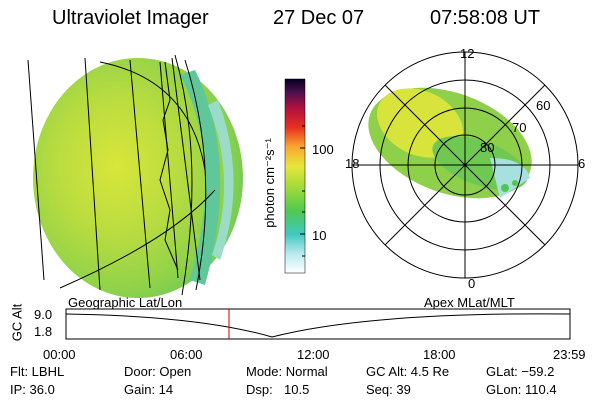 The image size is (600, 400). Describe the element at coordinates (302, 191) in the screenshot. I see `colorbar-ticks` at that location.